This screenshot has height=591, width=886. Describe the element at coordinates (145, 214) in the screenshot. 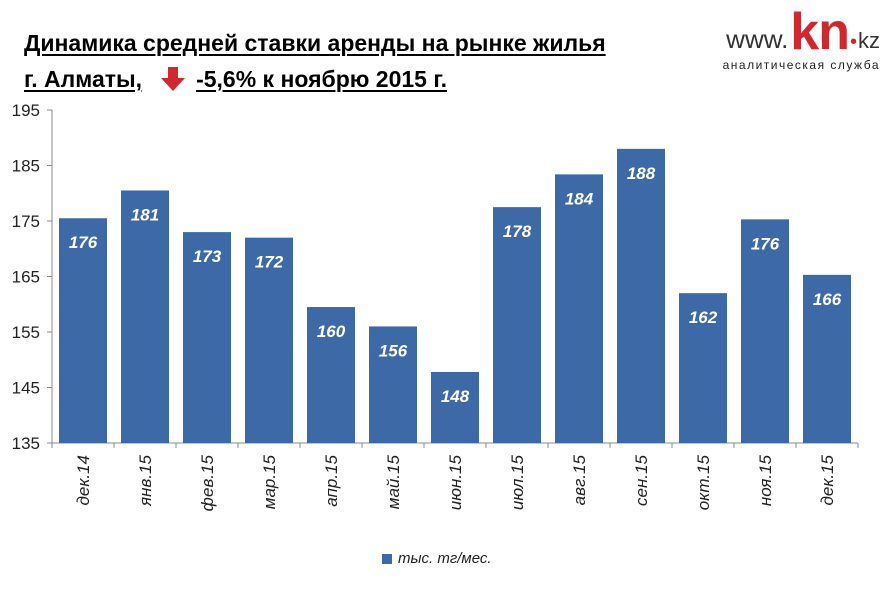

I see `bar-value-label: 181` at that location.